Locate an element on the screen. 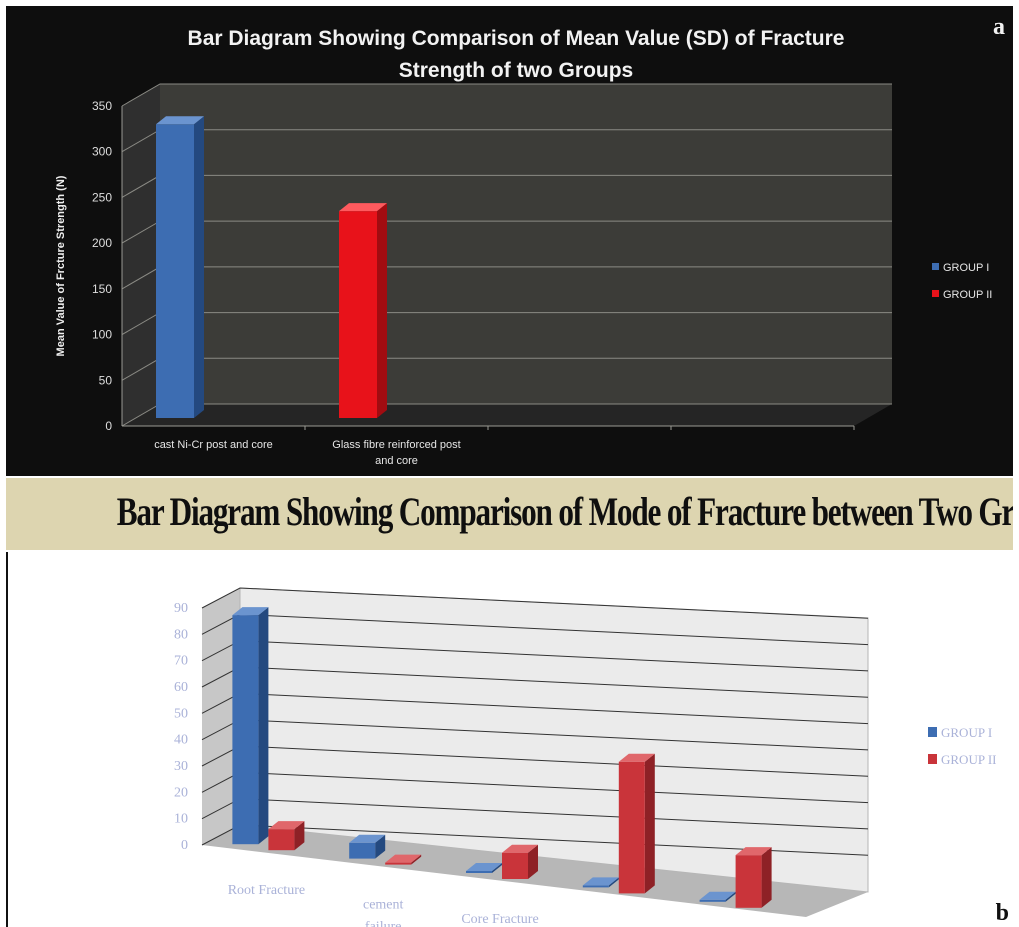 This screenshot has height=927, width=1019. chart-b-side-wall is located at coordinates (221, 716).